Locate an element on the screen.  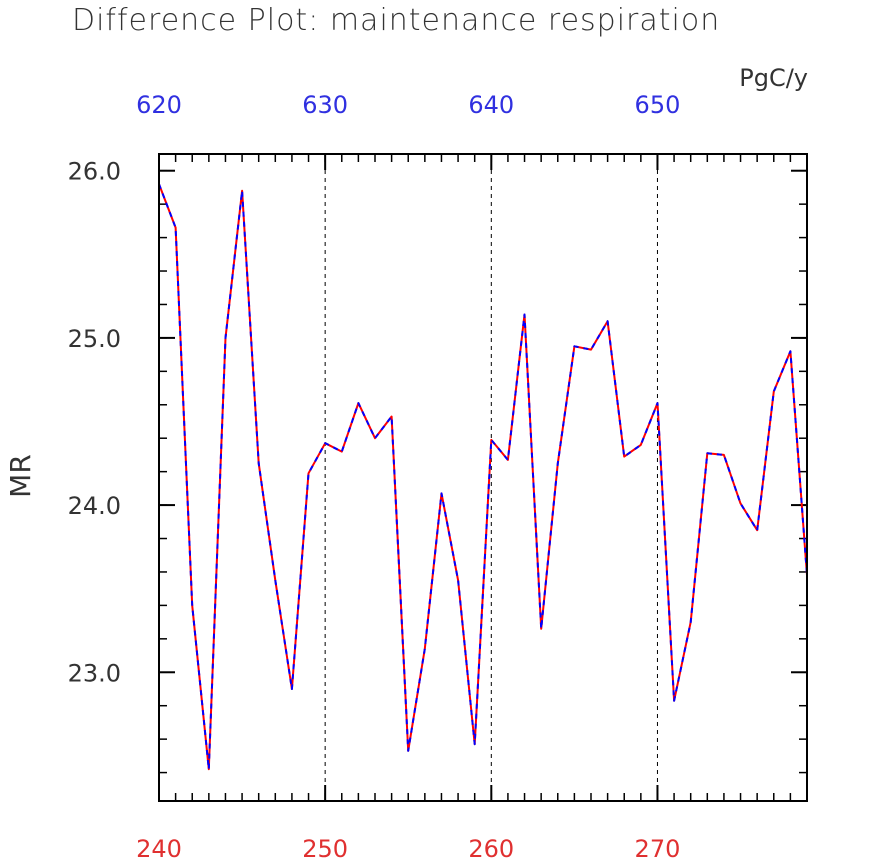
bottom-x-tick-labels: 240 250 260 270 is located at coordinates (408, 848).